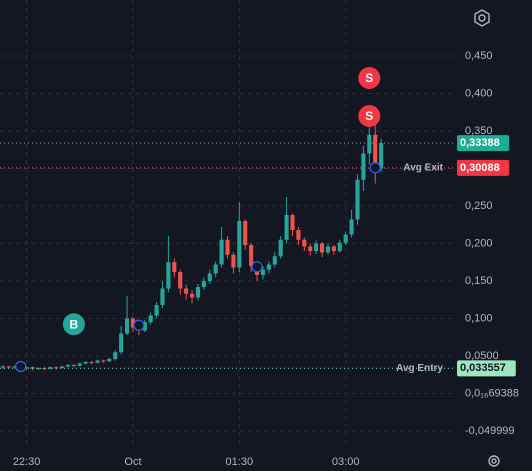 The width and height of the screenshot is (532, 471). Describe the element at coordinates (480, 143) in the screenshot. I see `price-label: 0,33388` at that location.